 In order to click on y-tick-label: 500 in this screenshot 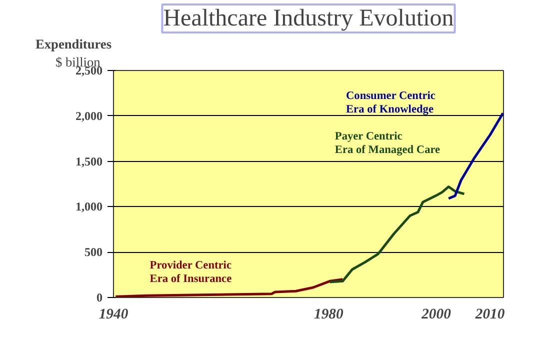, I will do `click(93, 252)`.